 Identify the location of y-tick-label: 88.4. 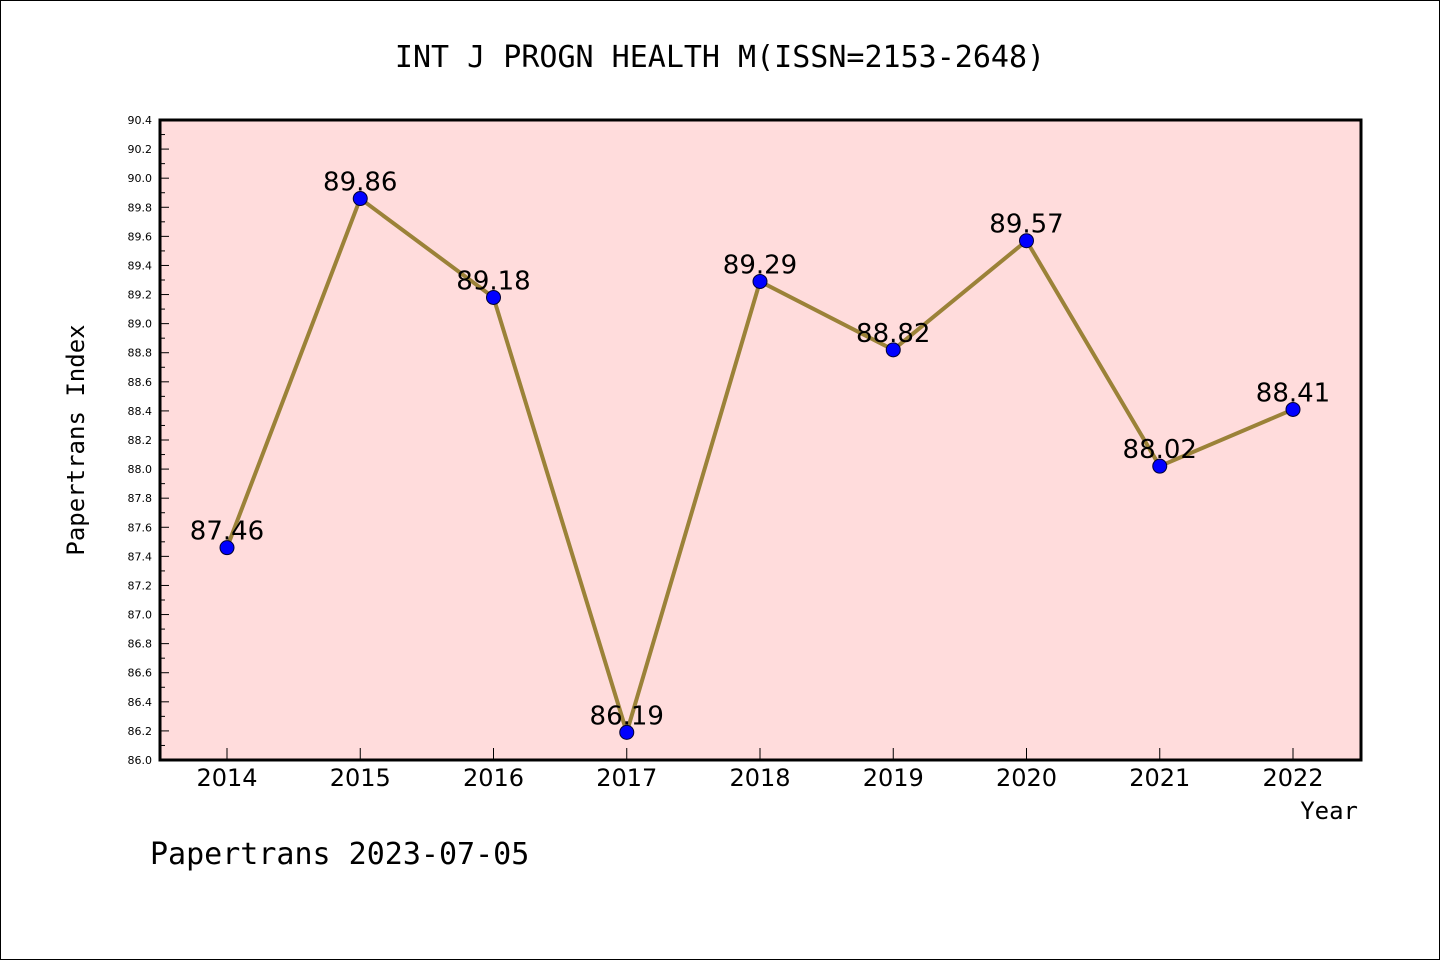
(140, 411).